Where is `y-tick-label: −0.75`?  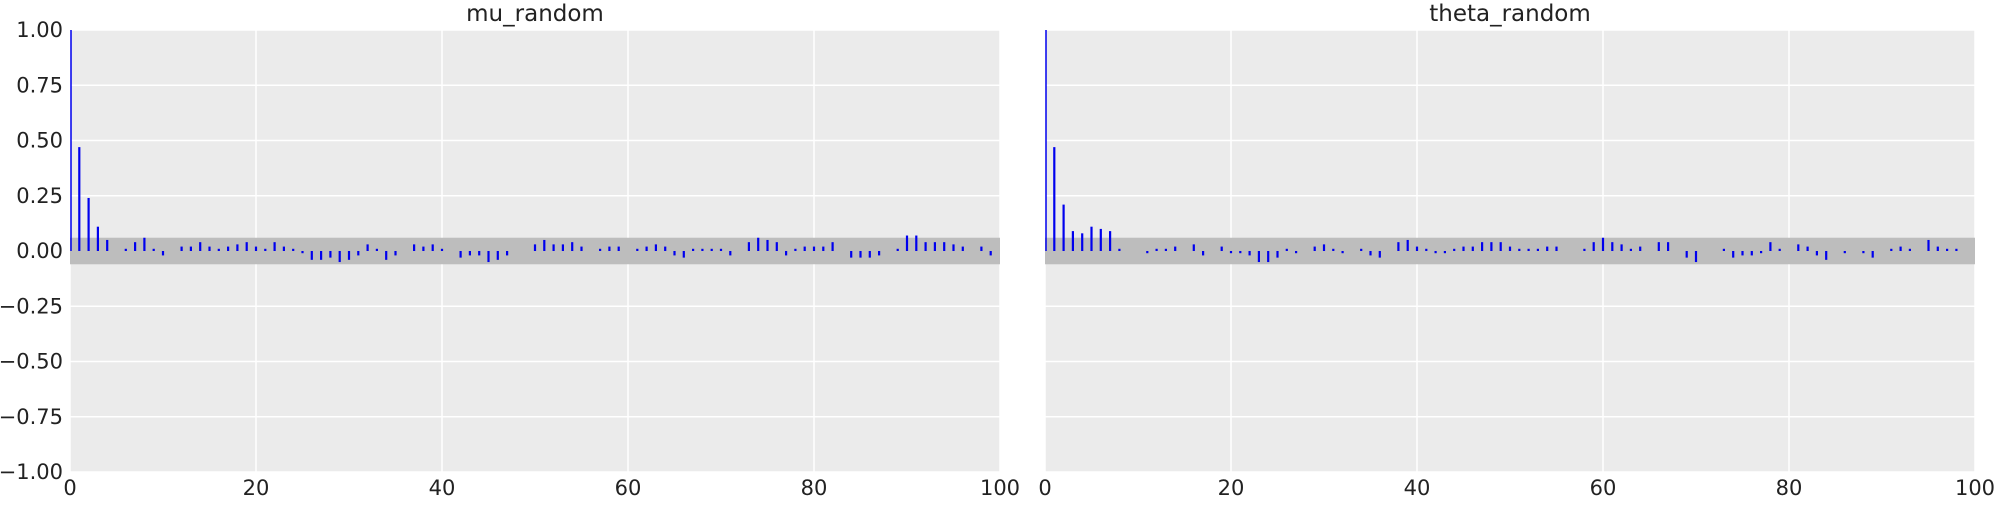
y-tick-label: −0.75 is located at coordinates (31, 417).